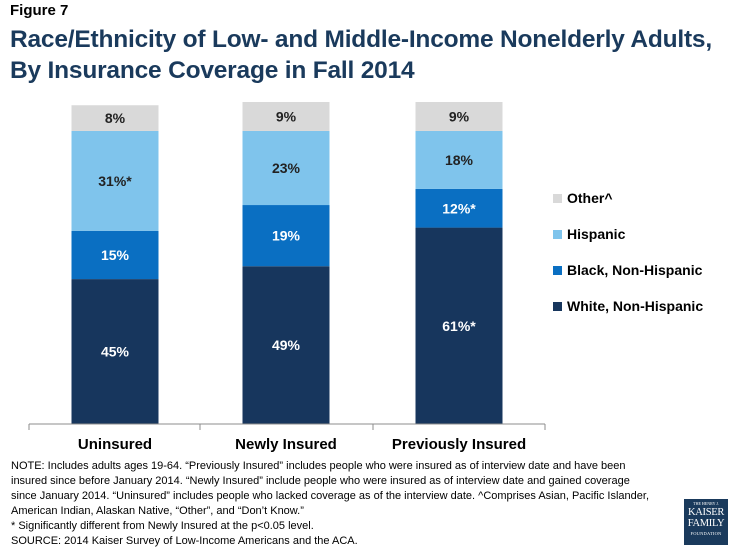 The image size is (735, 551). I want to click on bar-segment-other-uninsured, so click(115, 118).